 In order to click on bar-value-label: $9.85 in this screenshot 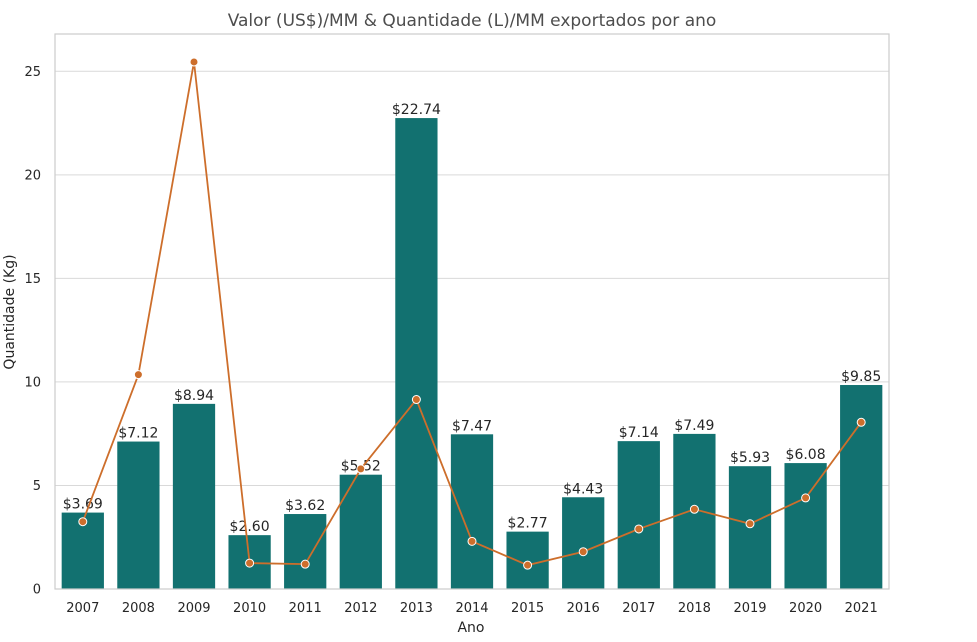, I will do `click(861, 377)`.